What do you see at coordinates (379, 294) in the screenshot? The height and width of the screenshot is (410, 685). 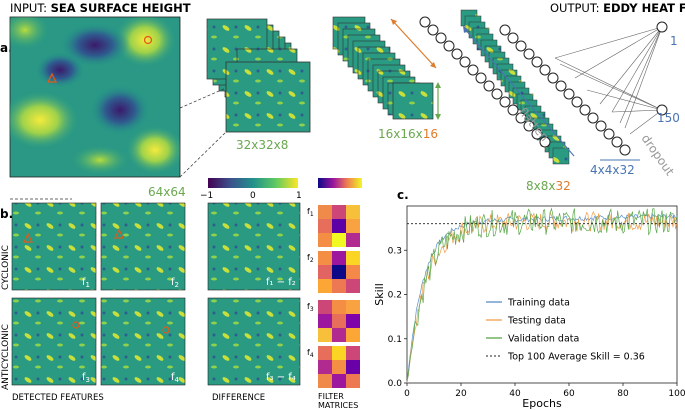 I see `y-axis-label: Skill` at bounding box center [379, 294].